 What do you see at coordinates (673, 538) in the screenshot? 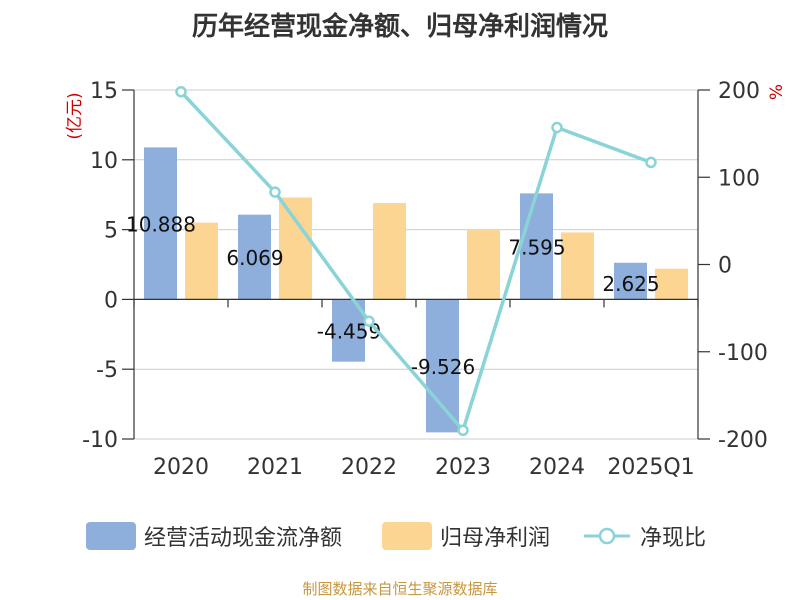
I see `legend-label-ratio: 净现比` at bounding box center [673, 538].